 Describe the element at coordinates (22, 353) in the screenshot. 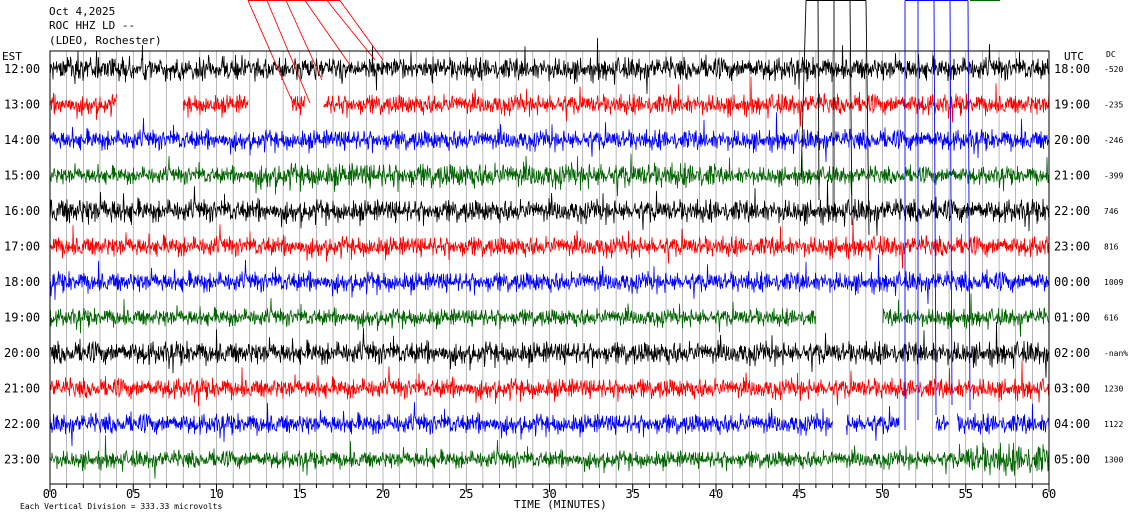

I see `row-label-est: 20:00` at that location.